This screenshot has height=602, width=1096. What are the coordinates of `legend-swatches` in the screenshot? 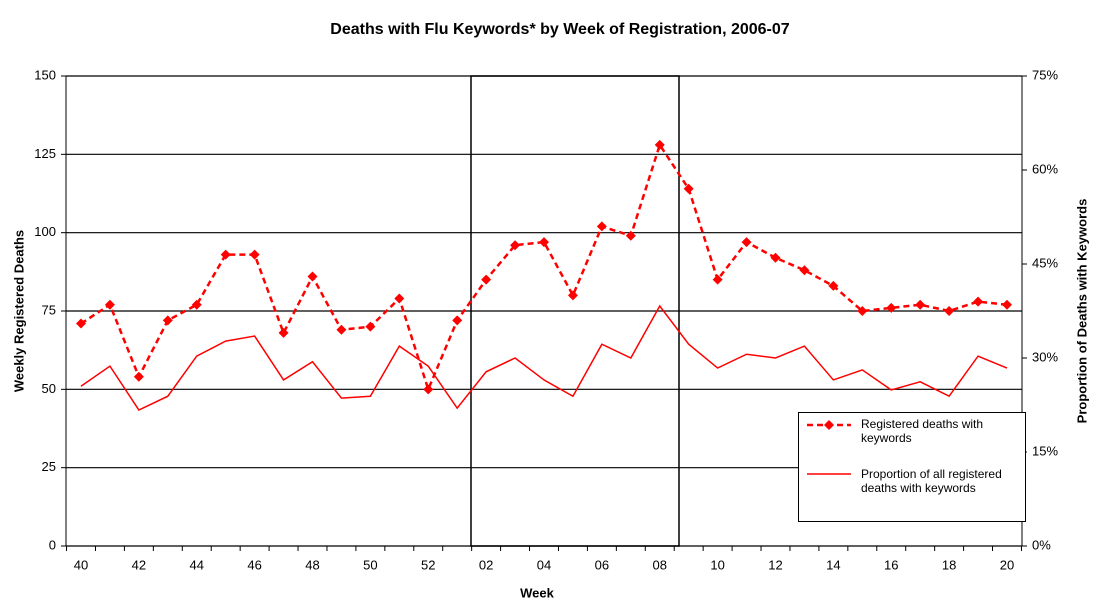 It's located at (829, 447).